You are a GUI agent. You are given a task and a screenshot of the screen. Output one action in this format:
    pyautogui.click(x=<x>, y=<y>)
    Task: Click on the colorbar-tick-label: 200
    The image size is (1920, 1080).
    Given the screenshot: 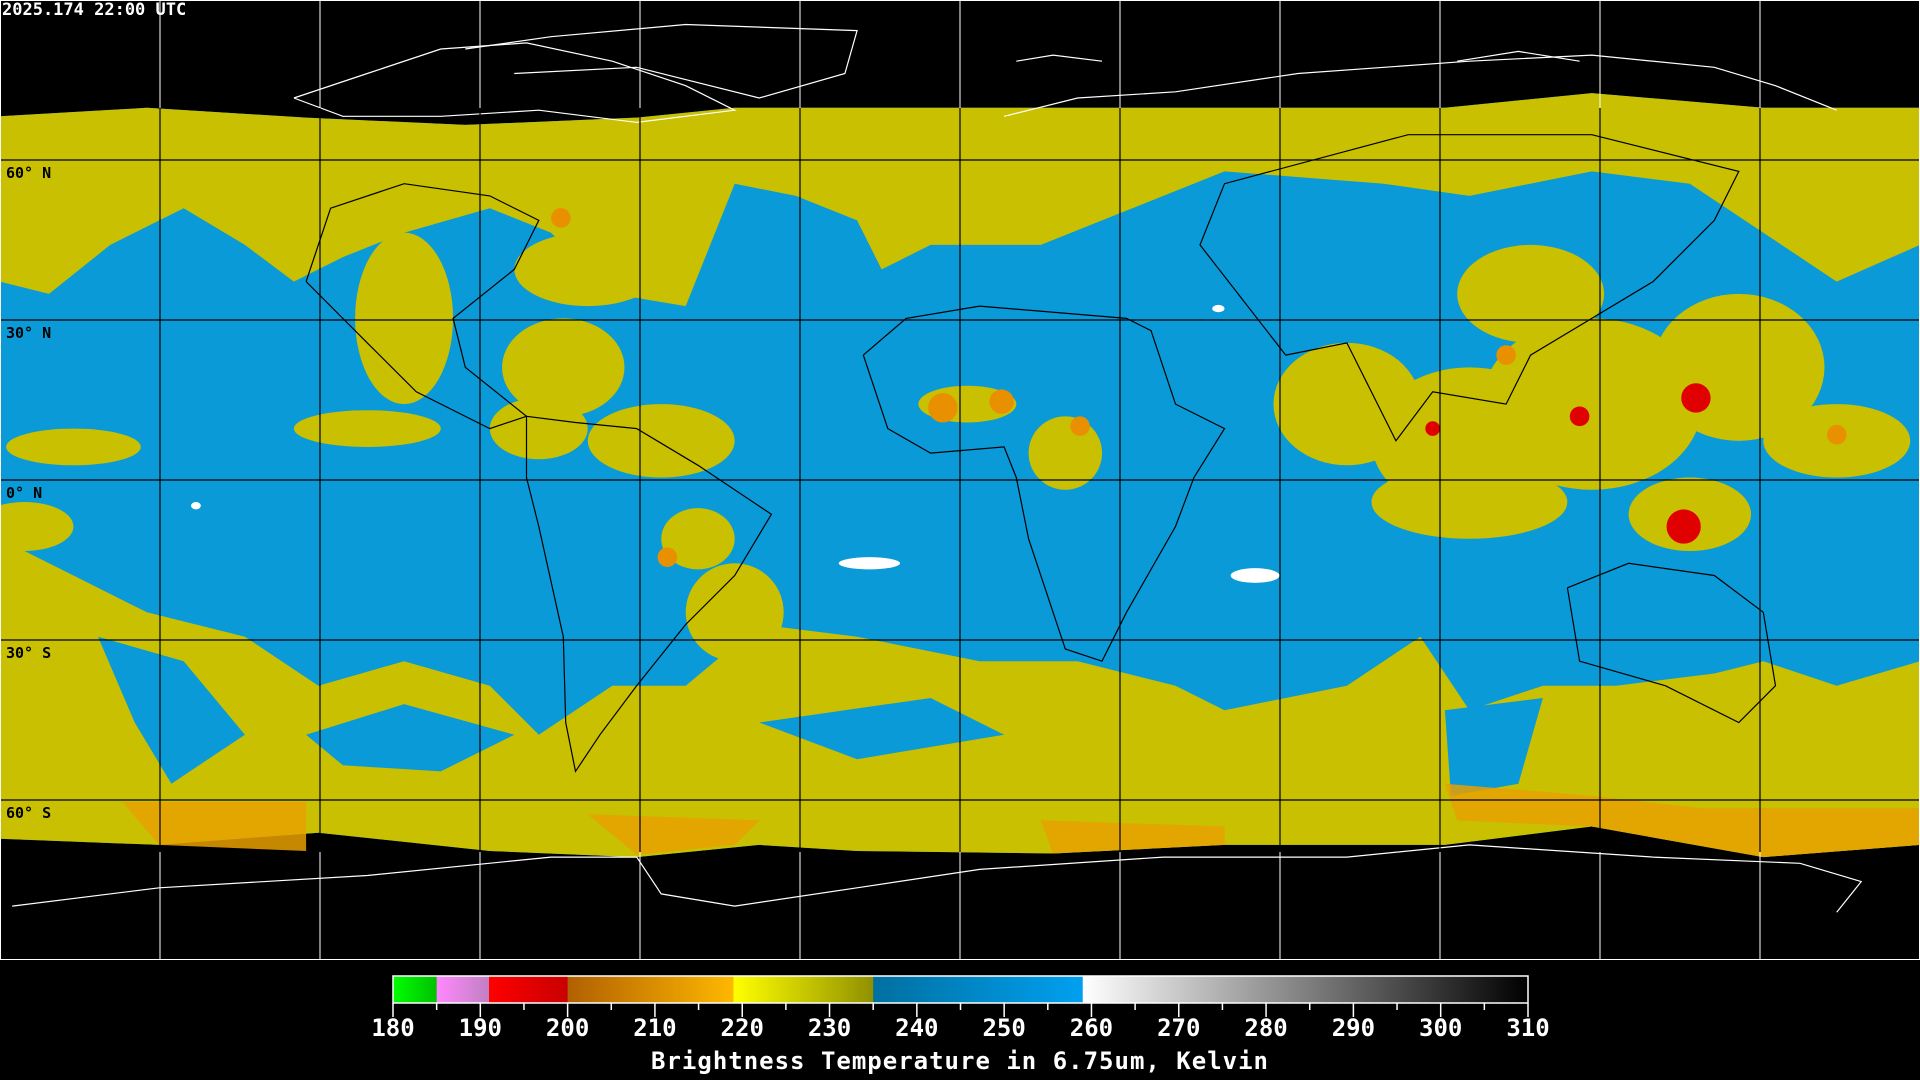 What is the action you would take?
    pyautogui.click(x=567, y=1028)
    